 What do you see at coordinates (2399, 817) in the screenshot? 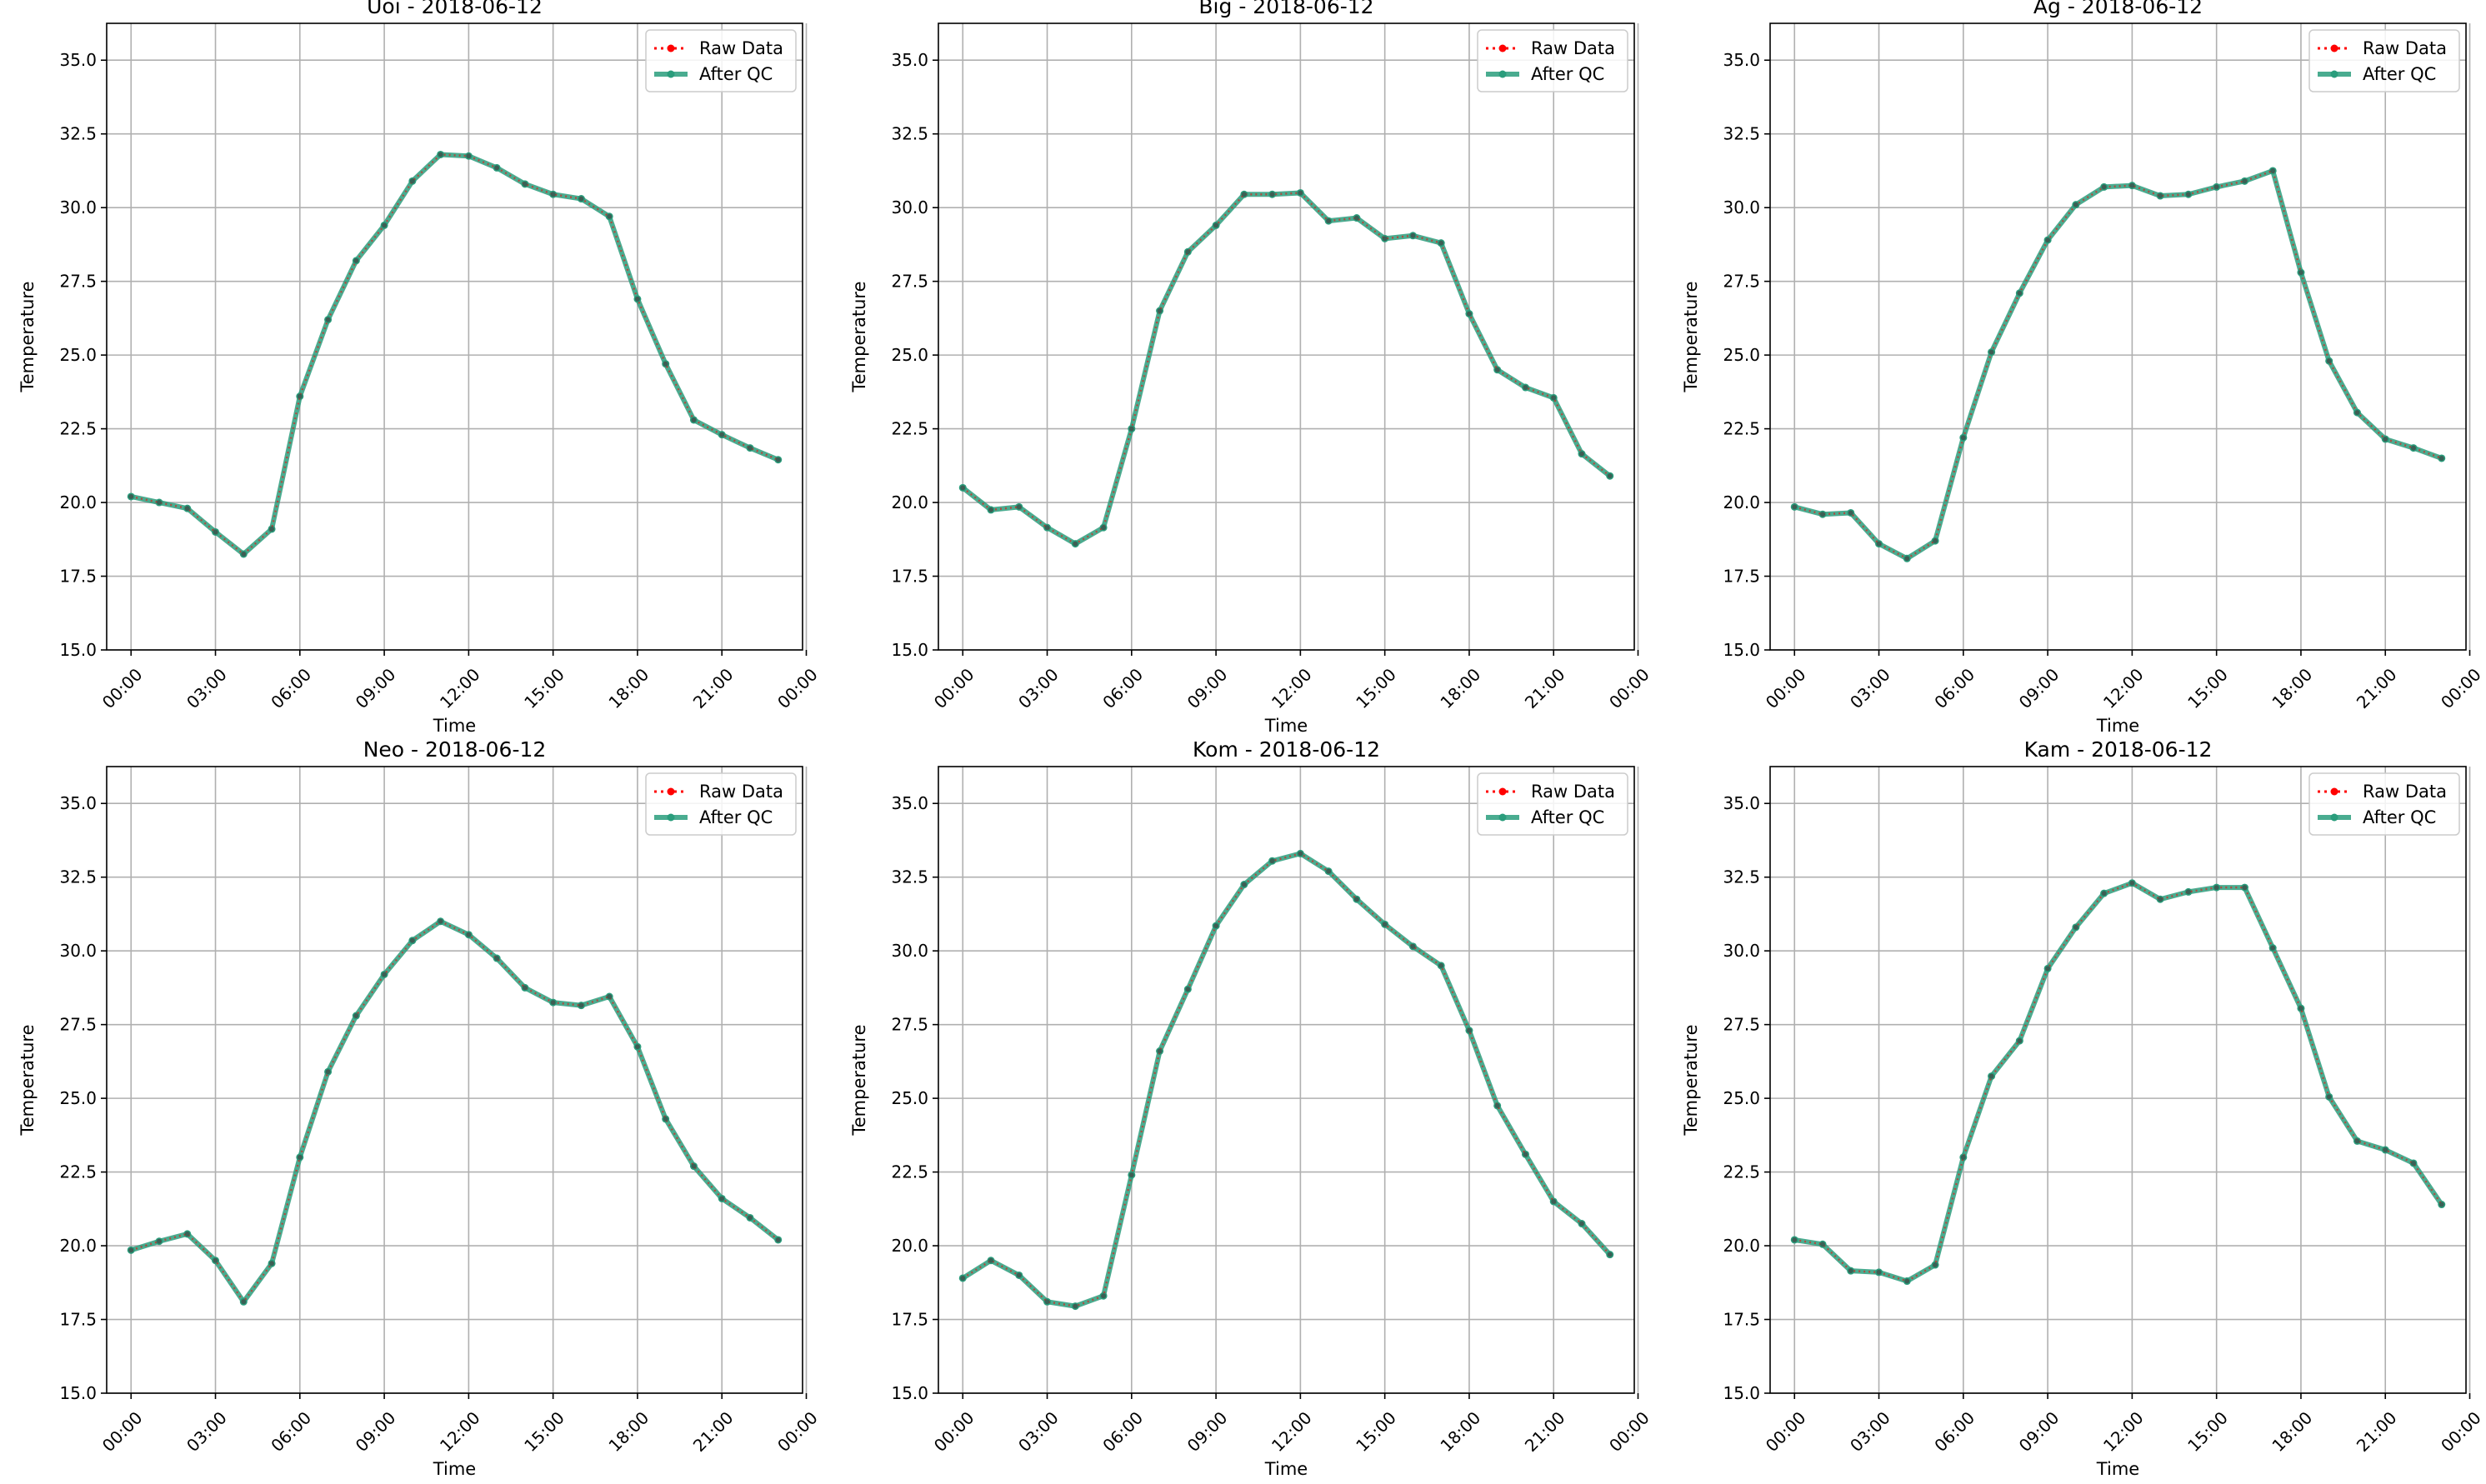
I see `legend-label-after-qc: After QC` at bounding box center [2399, 817].